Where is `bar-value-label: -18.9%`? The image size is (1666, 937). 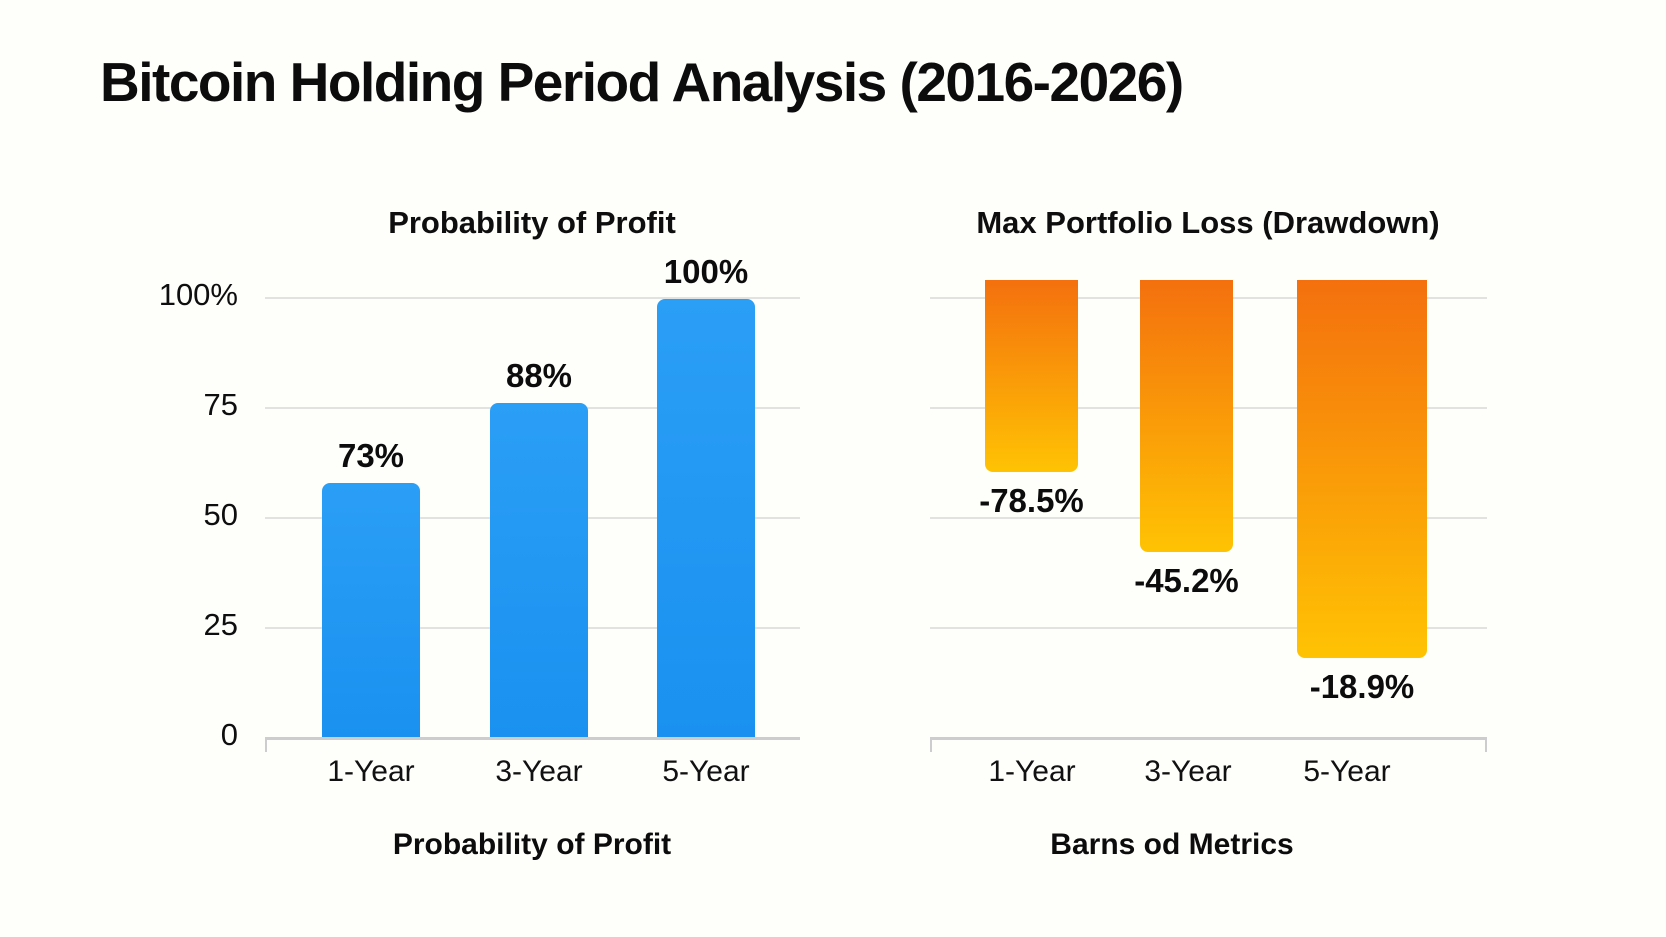 bar-value-label: -18.9% is located at coordinates (1362, 686).